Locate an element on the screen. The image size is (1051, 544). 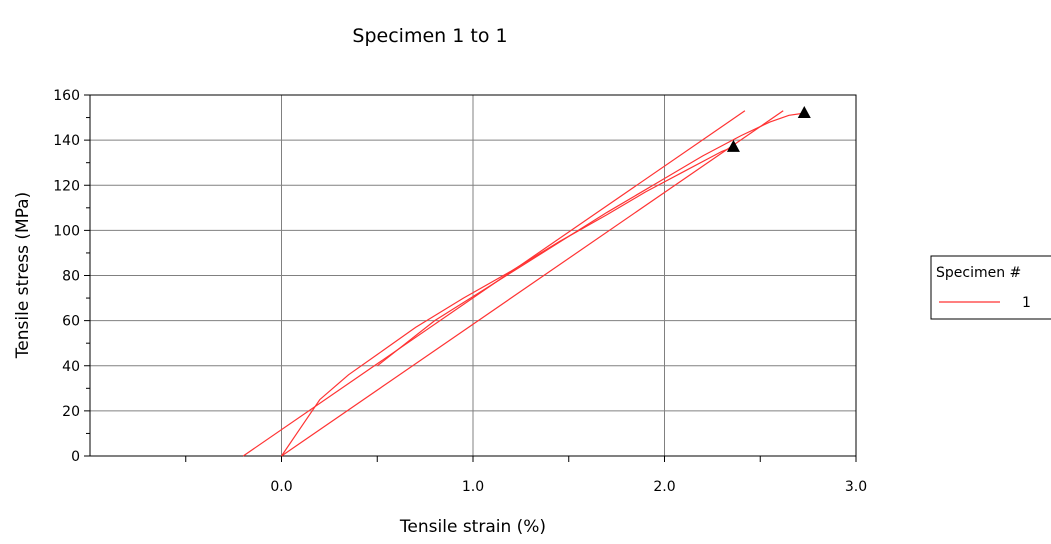
x-tick-label: 1.0 is located at coordinates (473, 487).